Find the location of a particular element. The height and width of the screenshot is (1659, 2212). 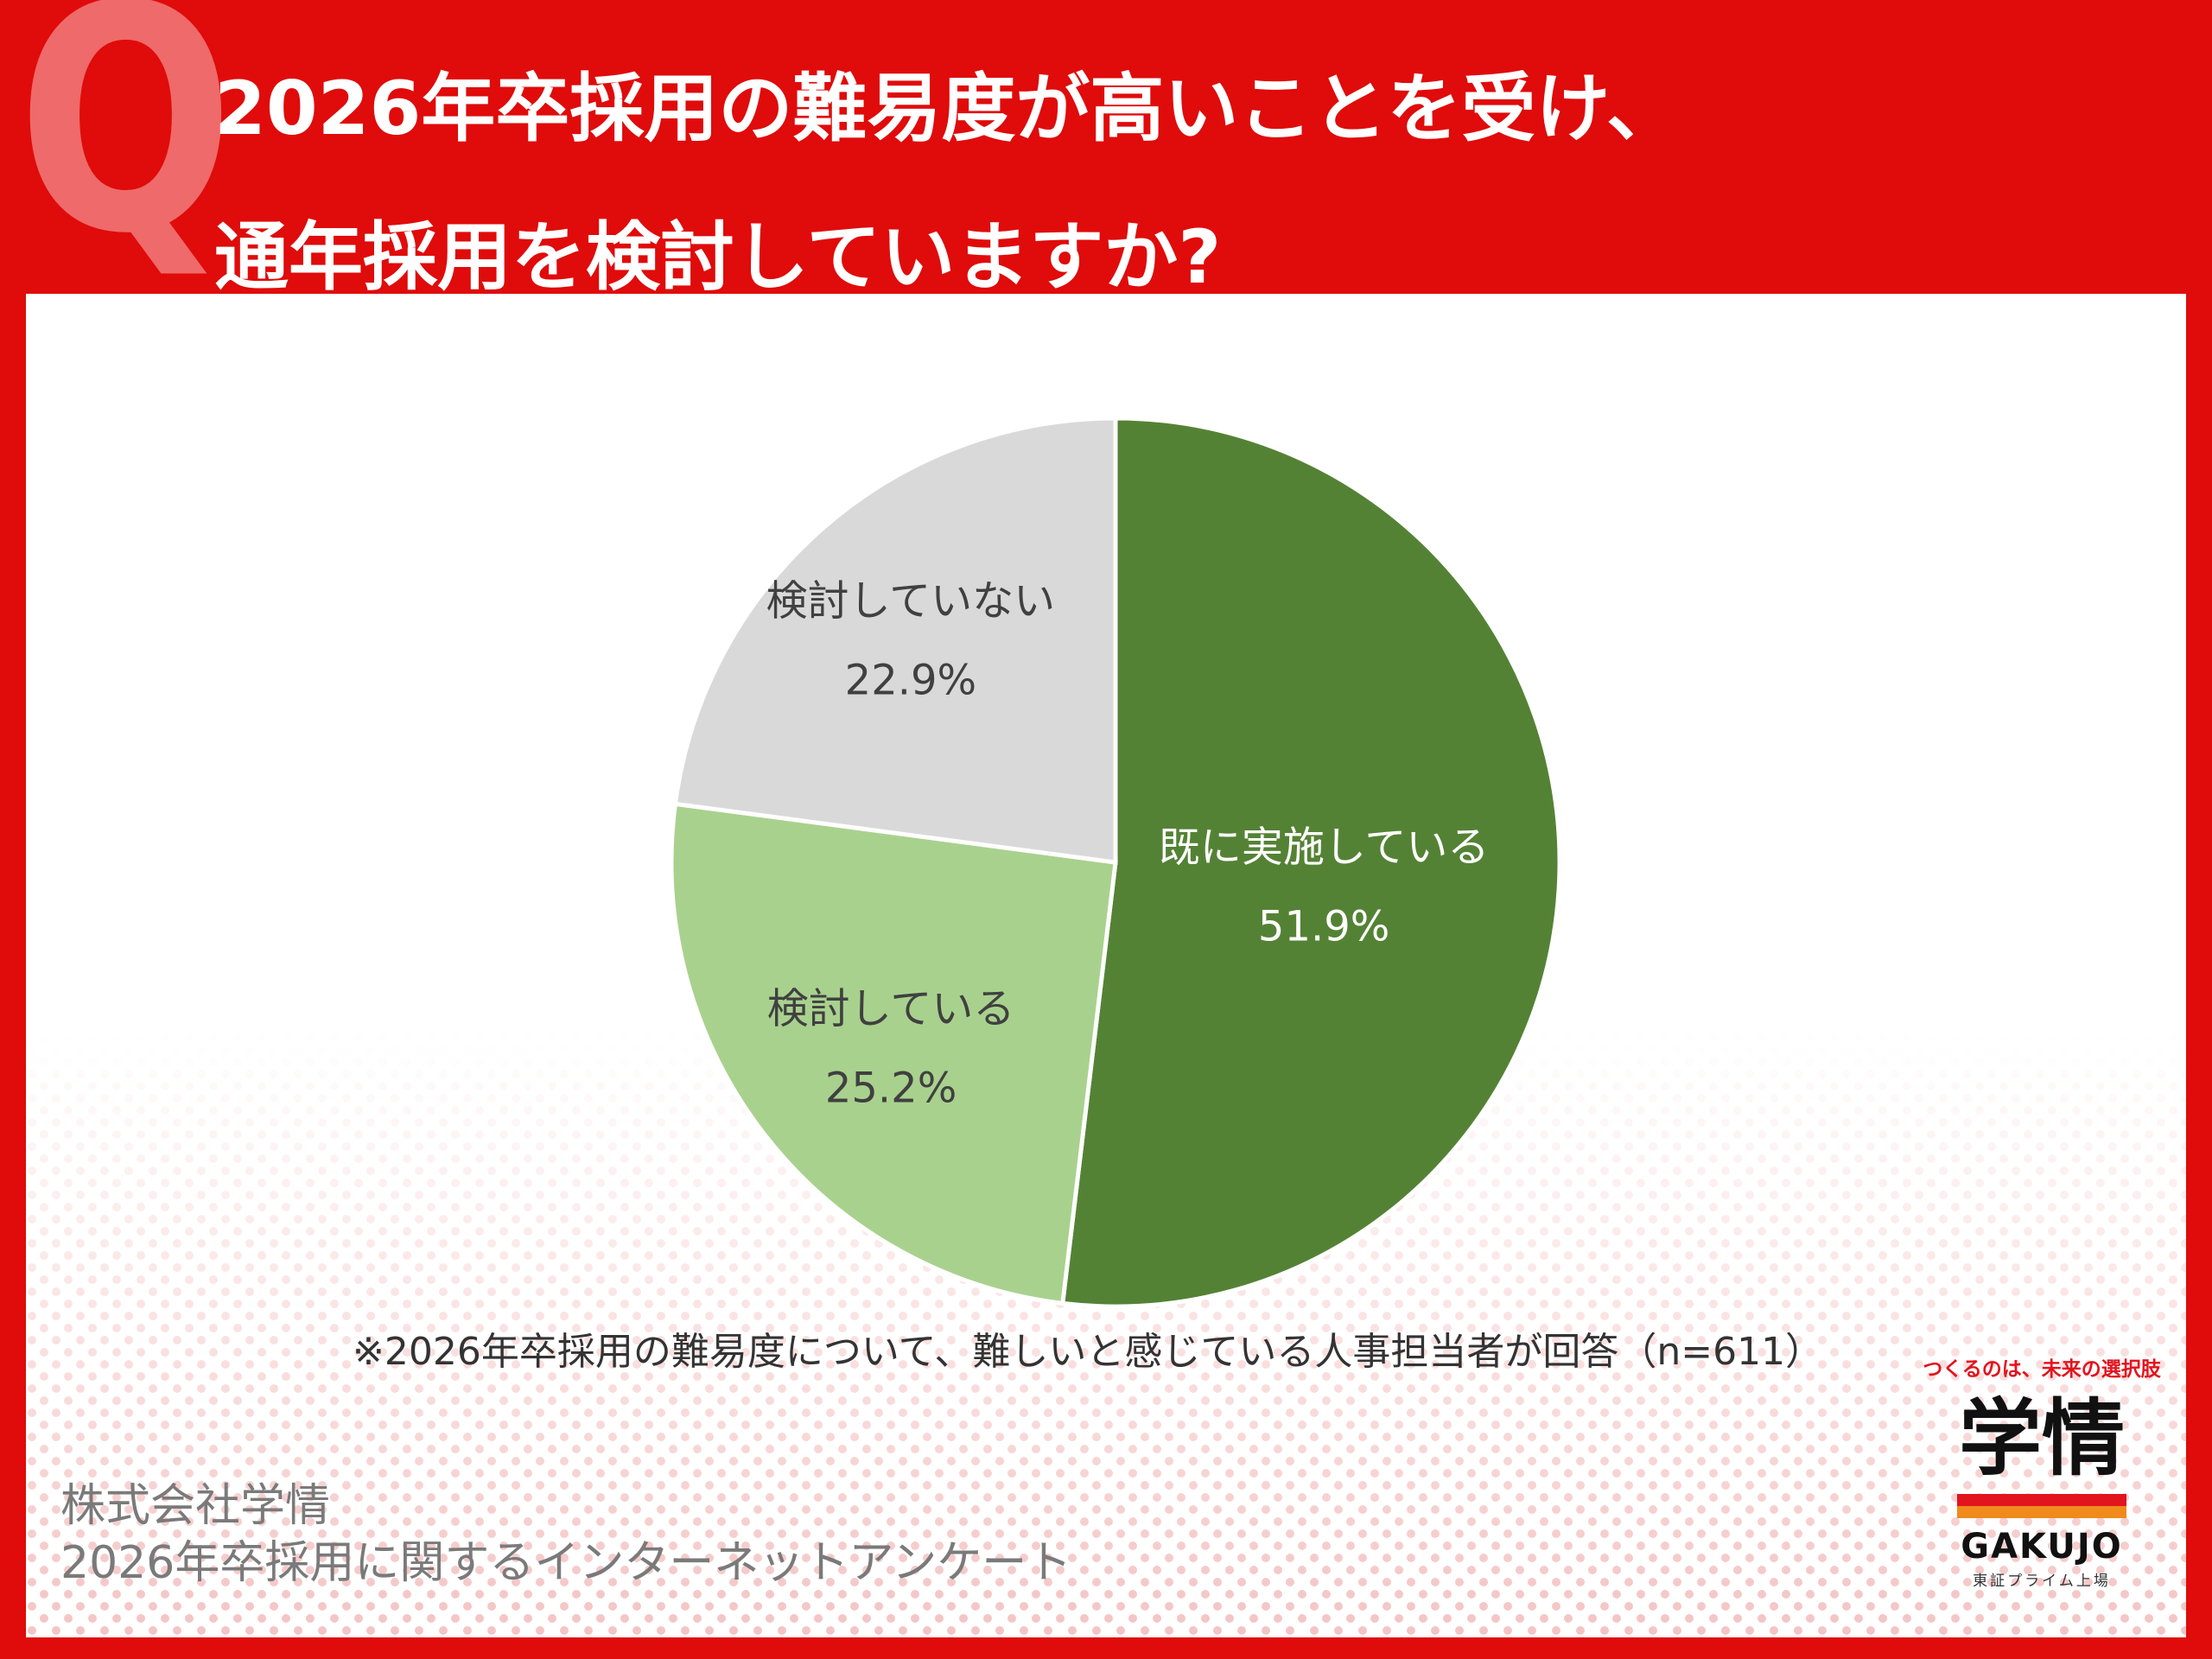

slice-value-label: 25.2% is located at coordinates (891, 1089).